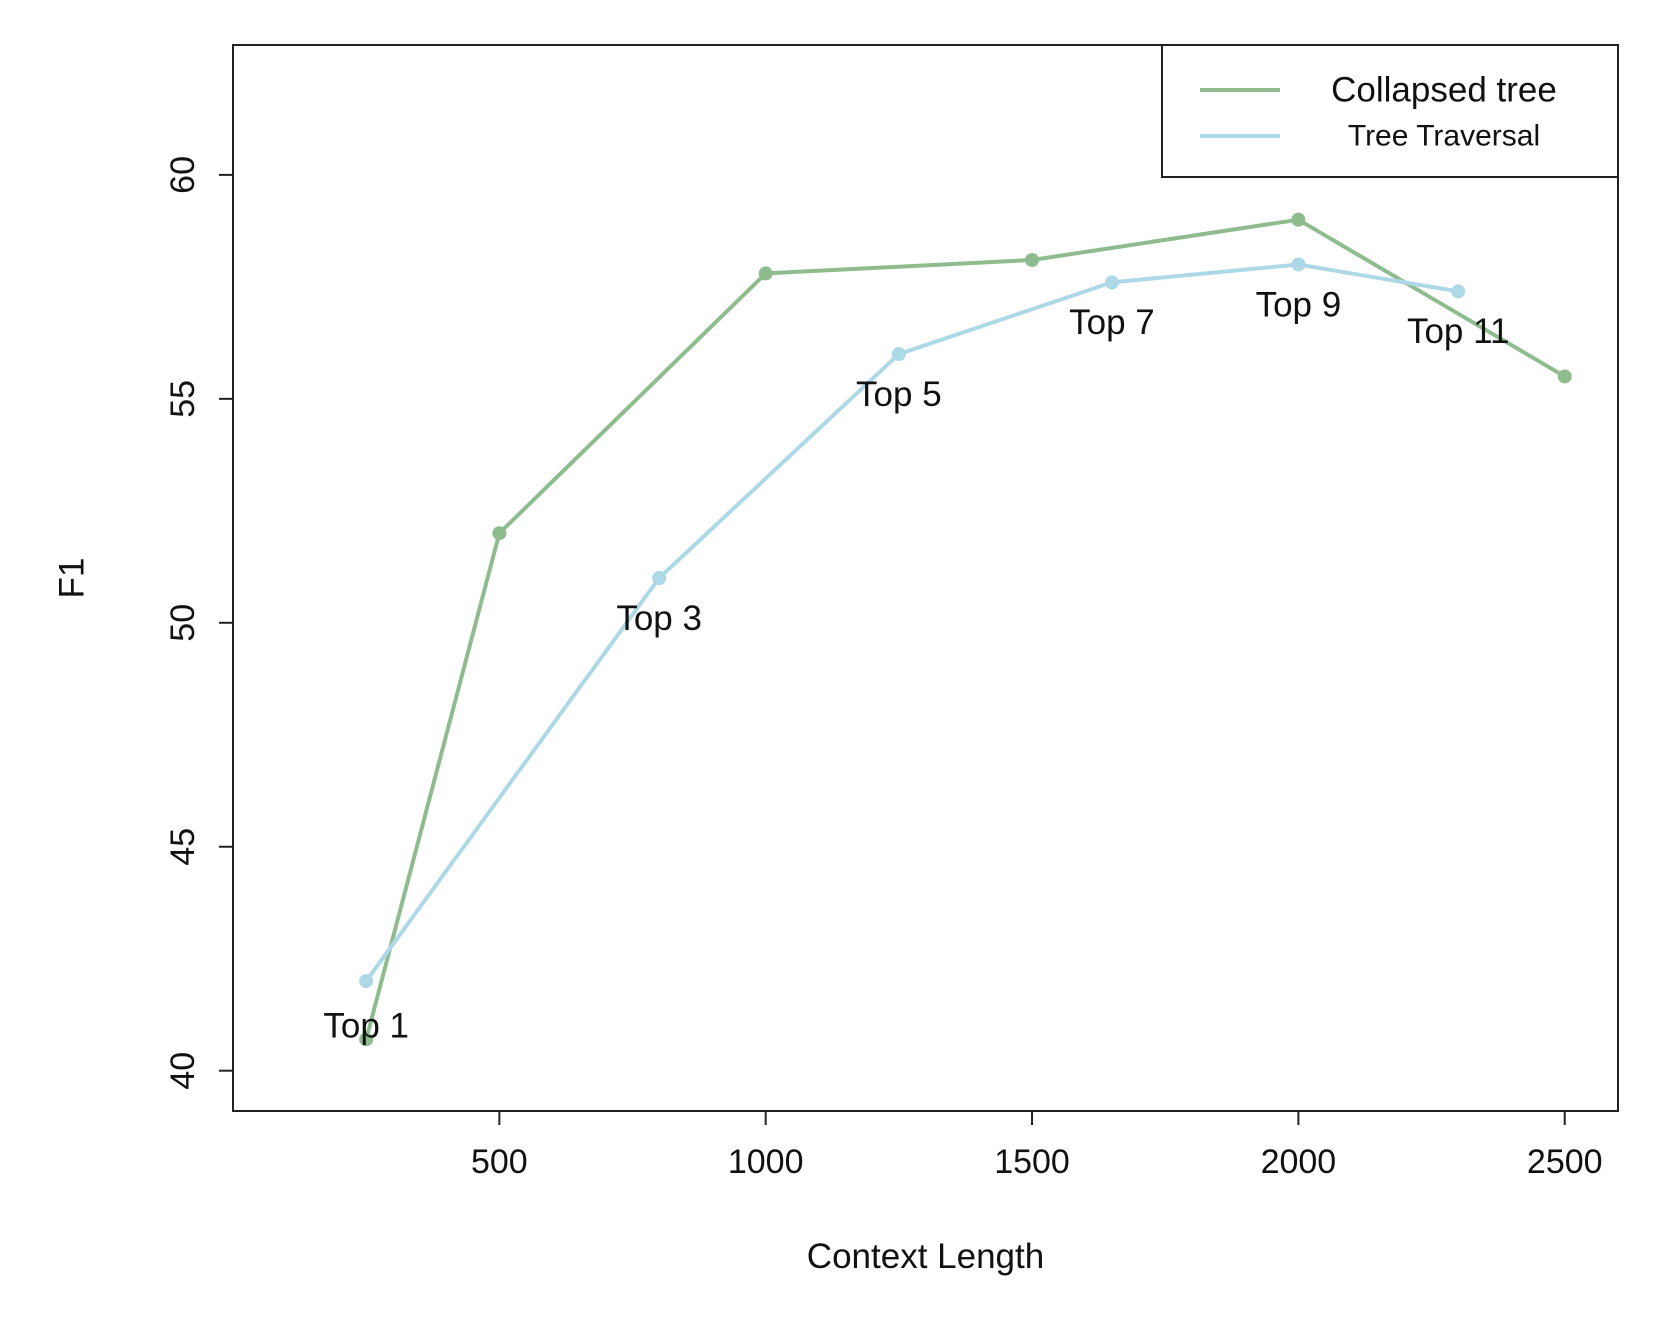  Describe the element at coordinates (72, 578) in the screenshot. I see `y-axis-title: F1` at that location.